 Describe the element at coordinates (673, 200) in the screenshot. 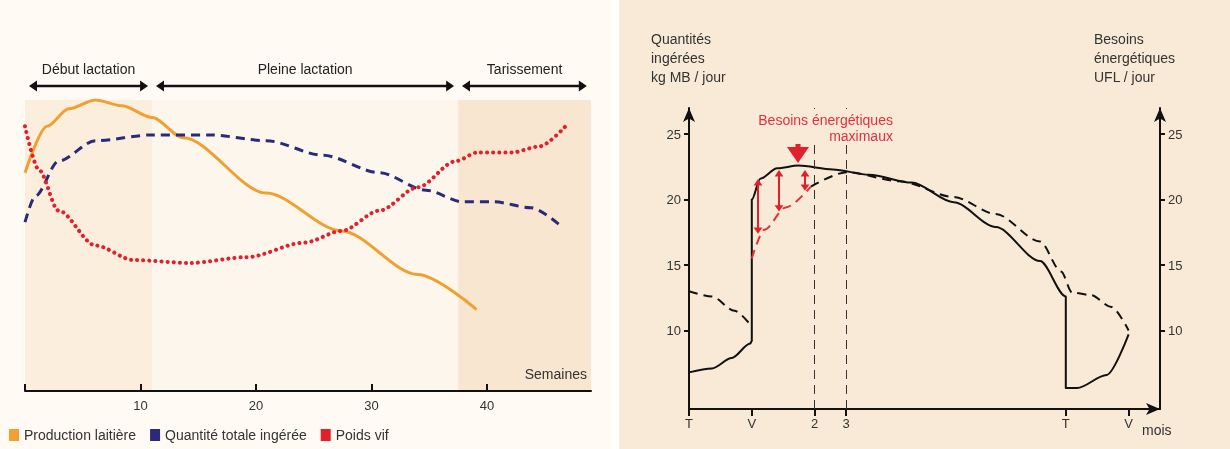

I see `y-tick-label: 20` at that location.